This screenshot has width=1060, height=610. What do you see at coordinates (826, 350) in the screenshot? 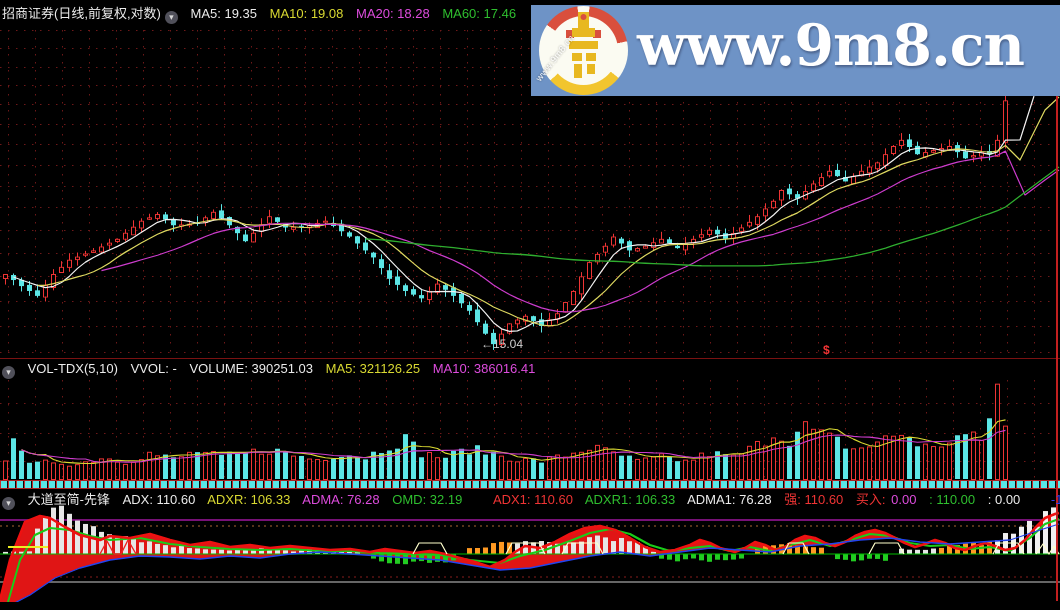
I see `signal-marker: $` at bounding box center [826, 350].